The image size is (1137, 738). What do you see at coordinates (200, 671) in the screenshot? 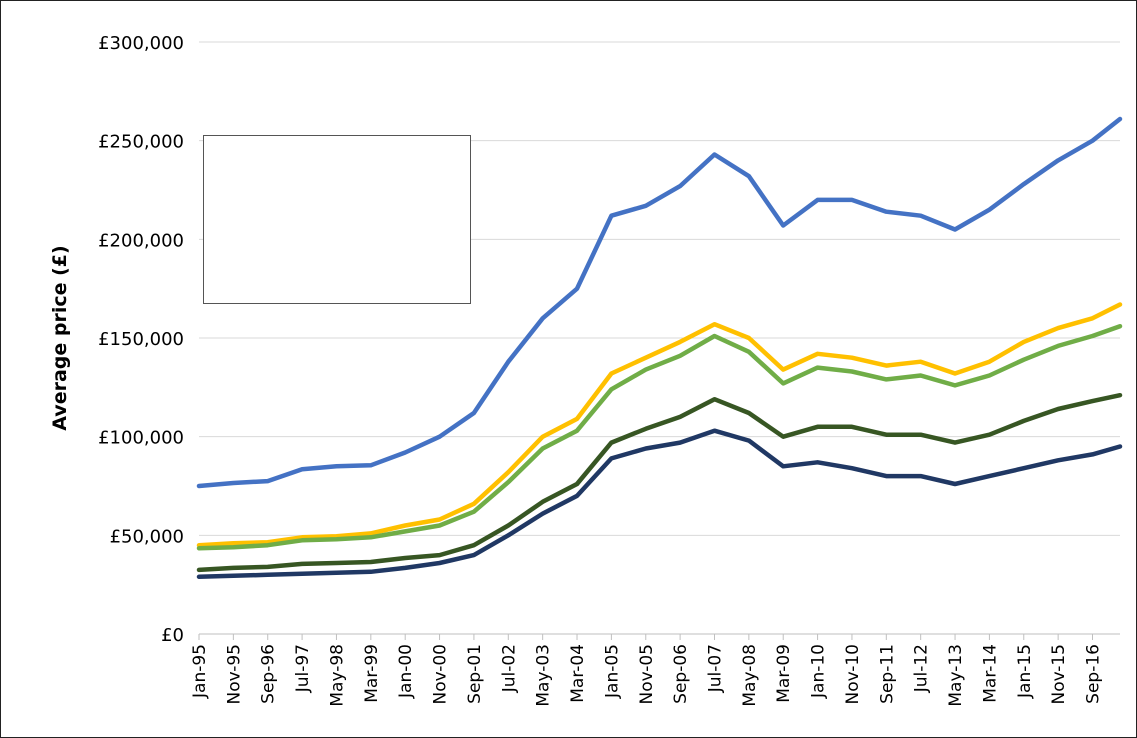
I see `x-tick-label: Jan-95` at bounding box center [200, 671].